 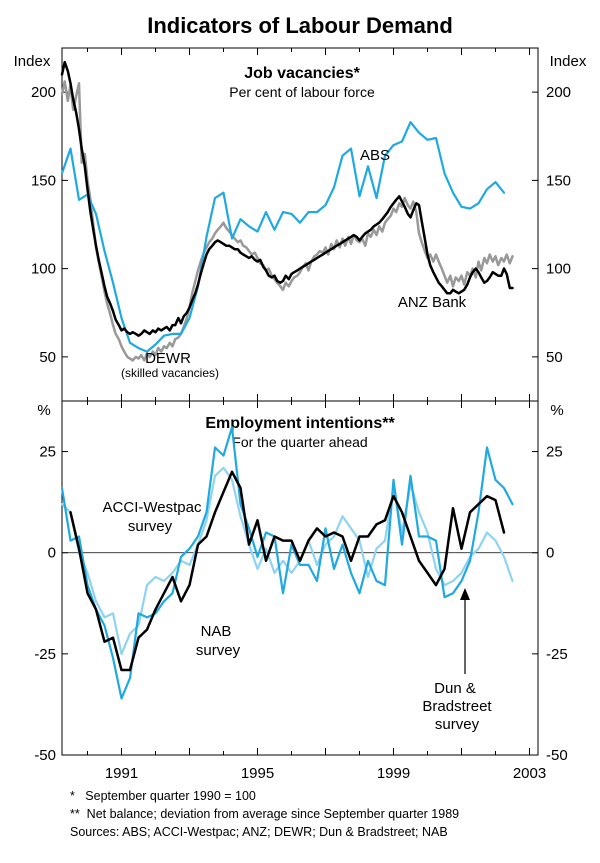 What do you see at coordinates (47, 357) in the screenshot?
I see `y-tick-label-left: 50` at bounding box center [47, 357].